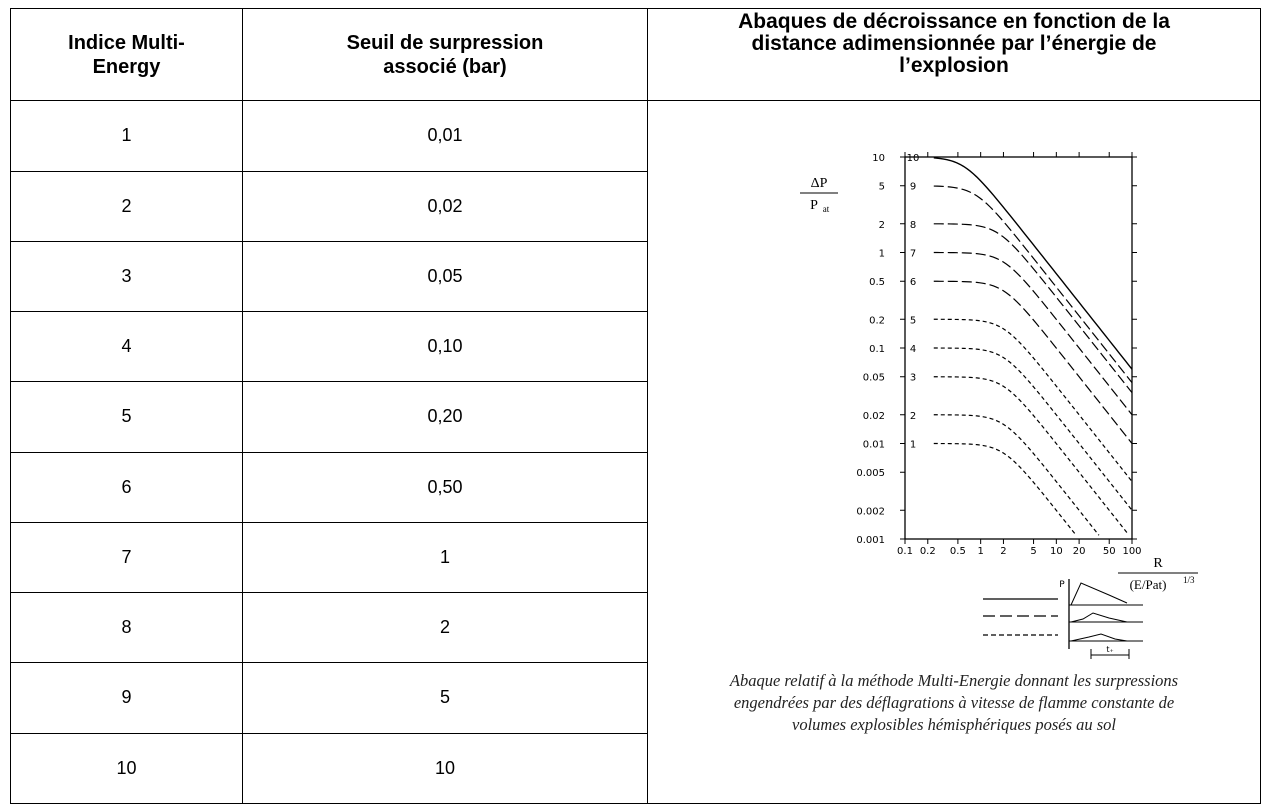 Image resolution: width=1264 pixels, height=806 pixels. I want to click on inset-pulse-mid, so click(1099, 617).